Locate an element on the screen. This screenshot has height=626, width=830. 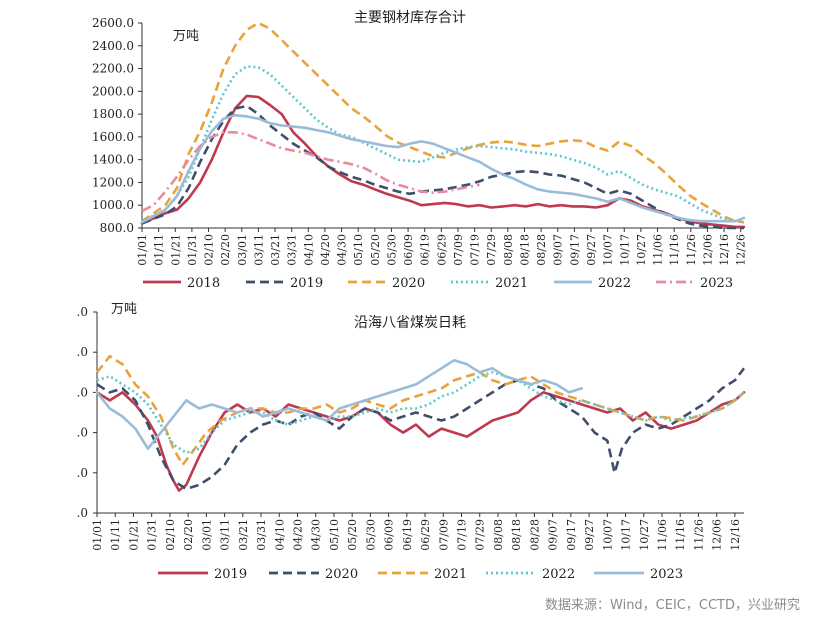
legend-label-2020: 2020 is located at coordinates (408, 283).